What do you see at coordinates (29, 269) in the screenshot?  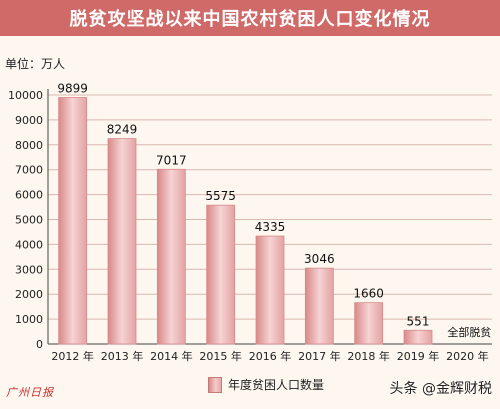 I see `y-tick-label: 3000` at bounding box center [29, 269].